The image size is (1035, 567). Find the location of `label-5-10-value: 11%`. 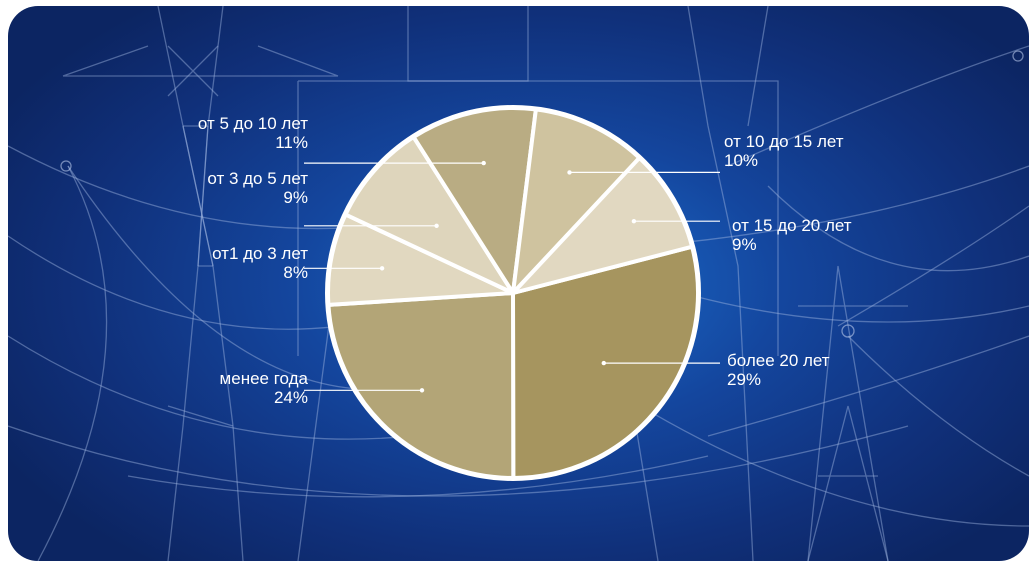

label-5-10-value: 11% is located at coordinates (291, 142).